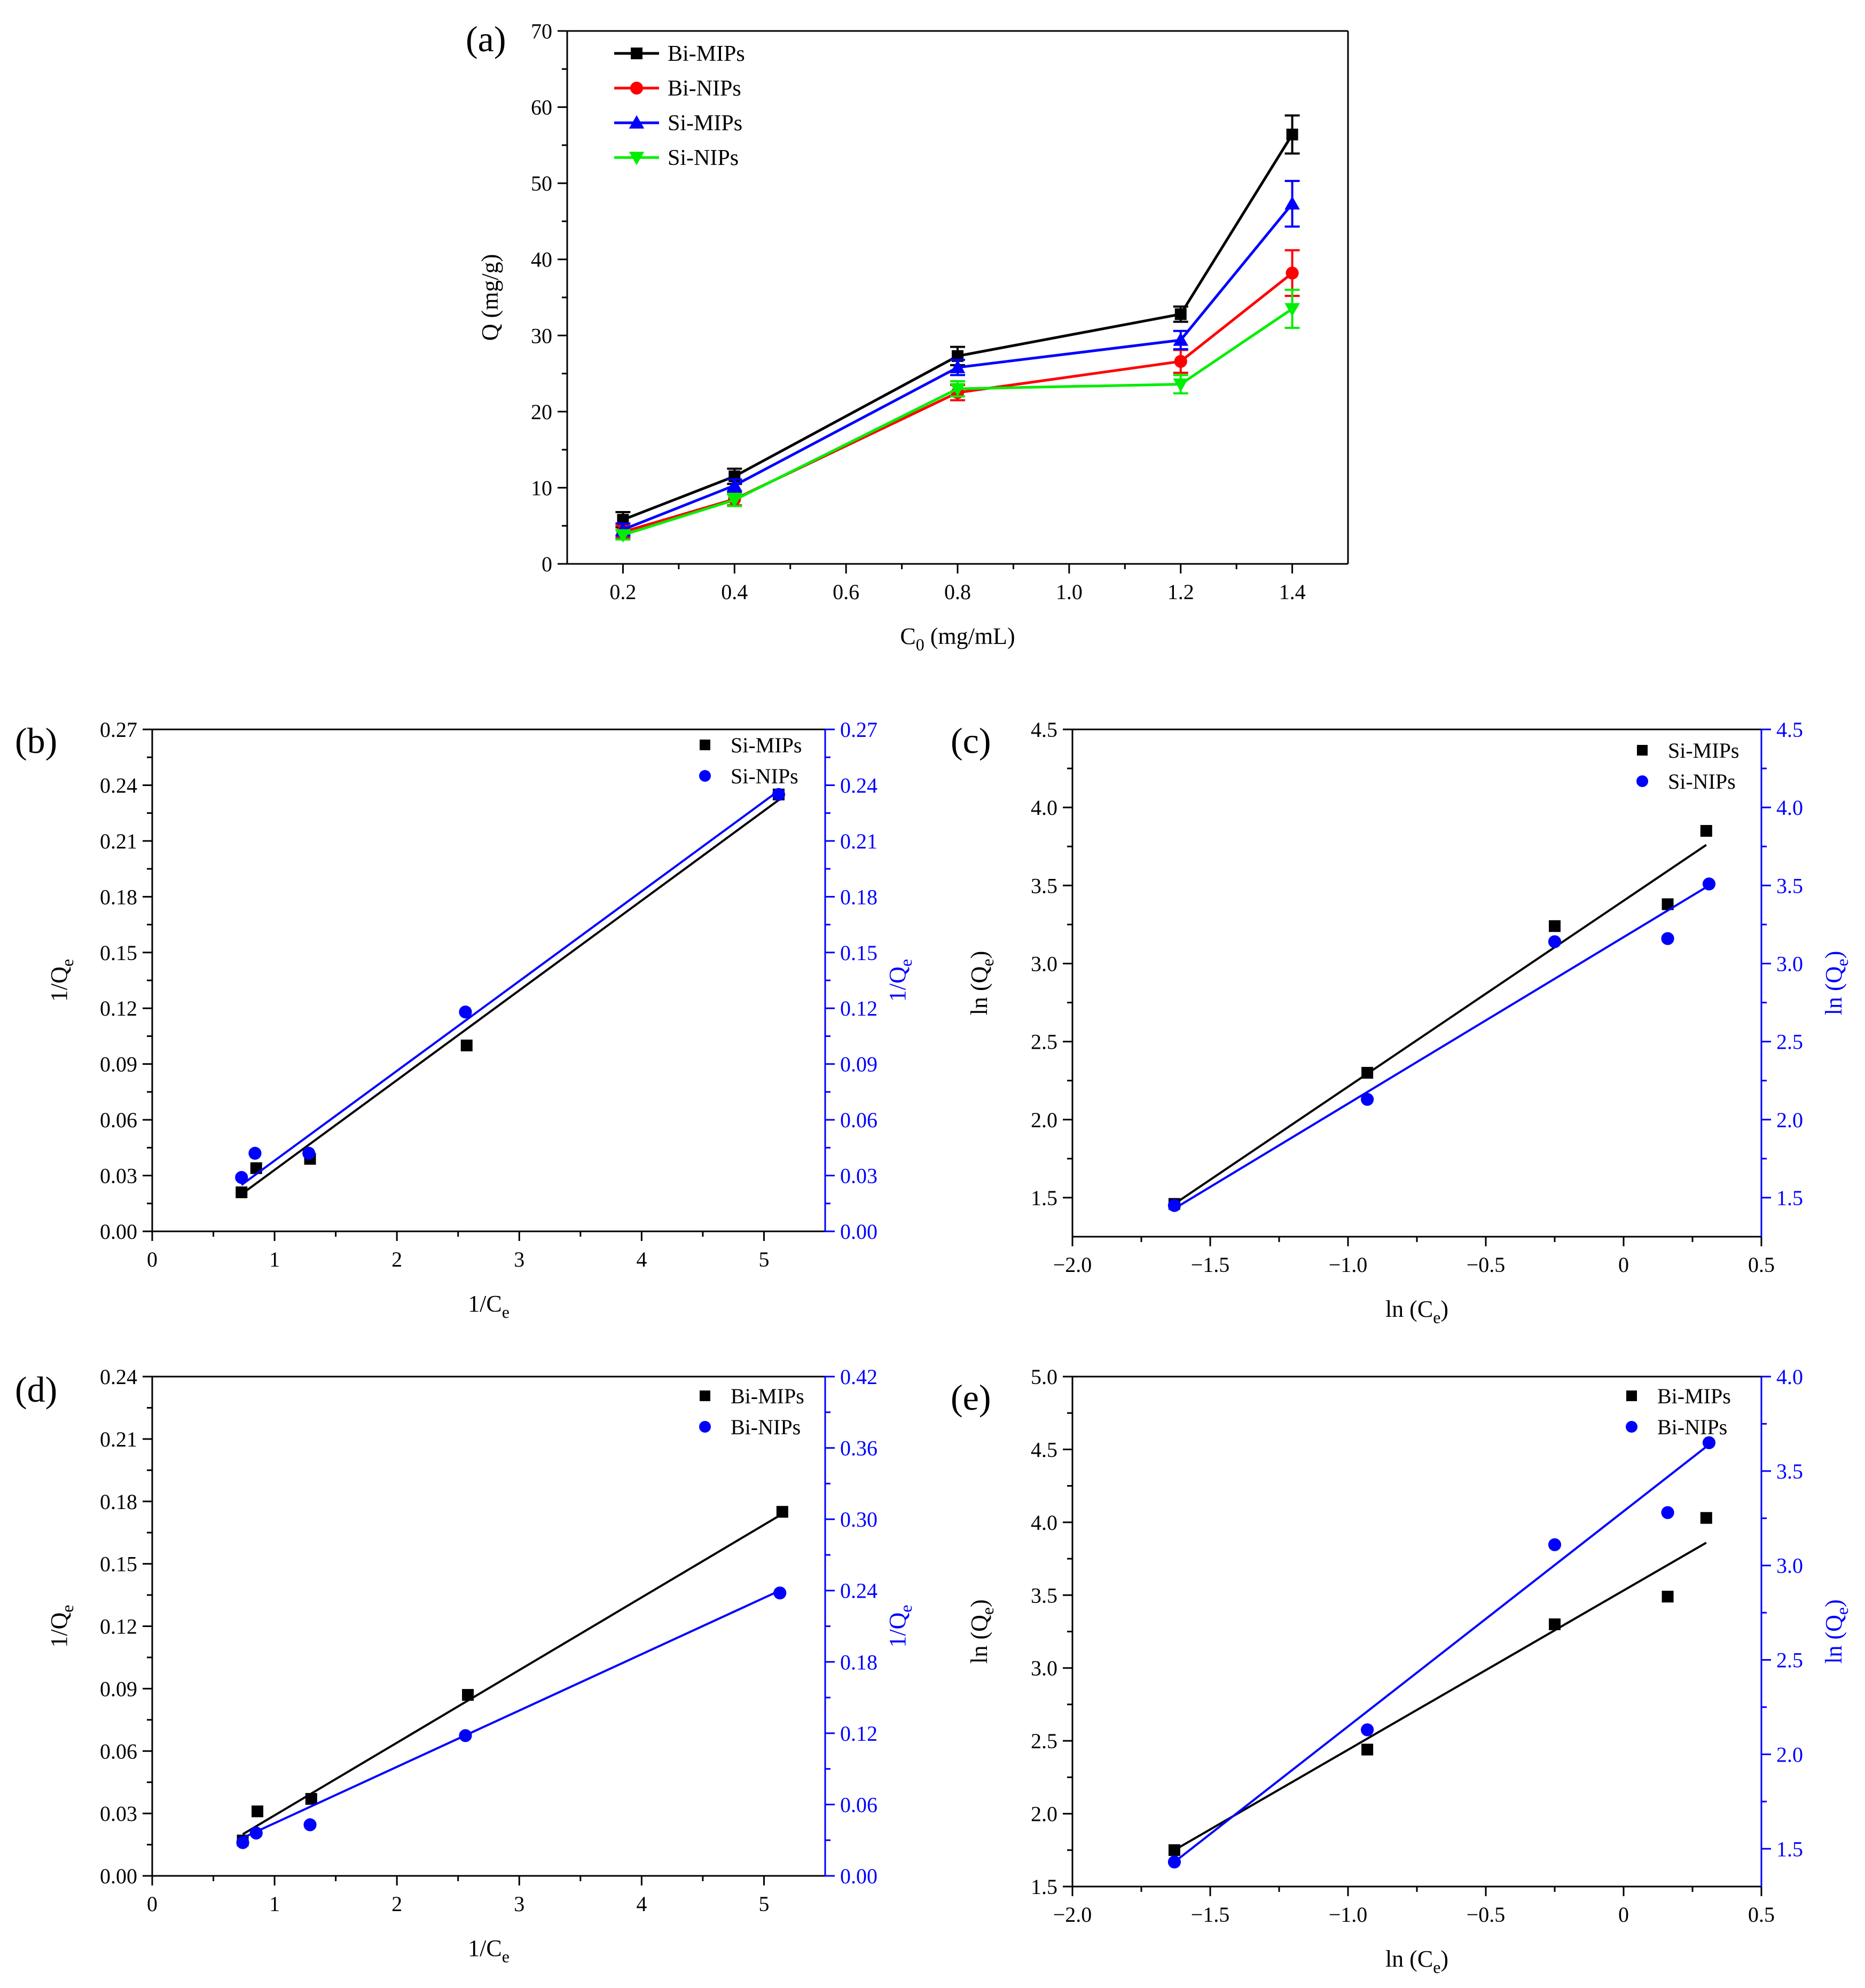 This screenshot has height=1988, width=1865. What do you see at coordinates (1842, 1611) in the screenshot?
I see `y2-axis-label-subscript: e` at bounding box center [1842, 1611].